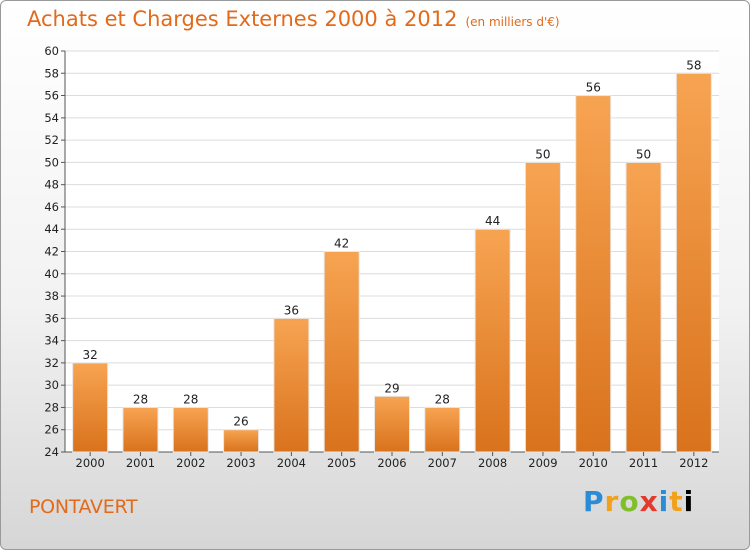 This screenshot has height=550, width=750. What do you see at coordinates (51, 407) in the screenshot?
I see `y-tick-label: 28` at bounding box center [51, 407].